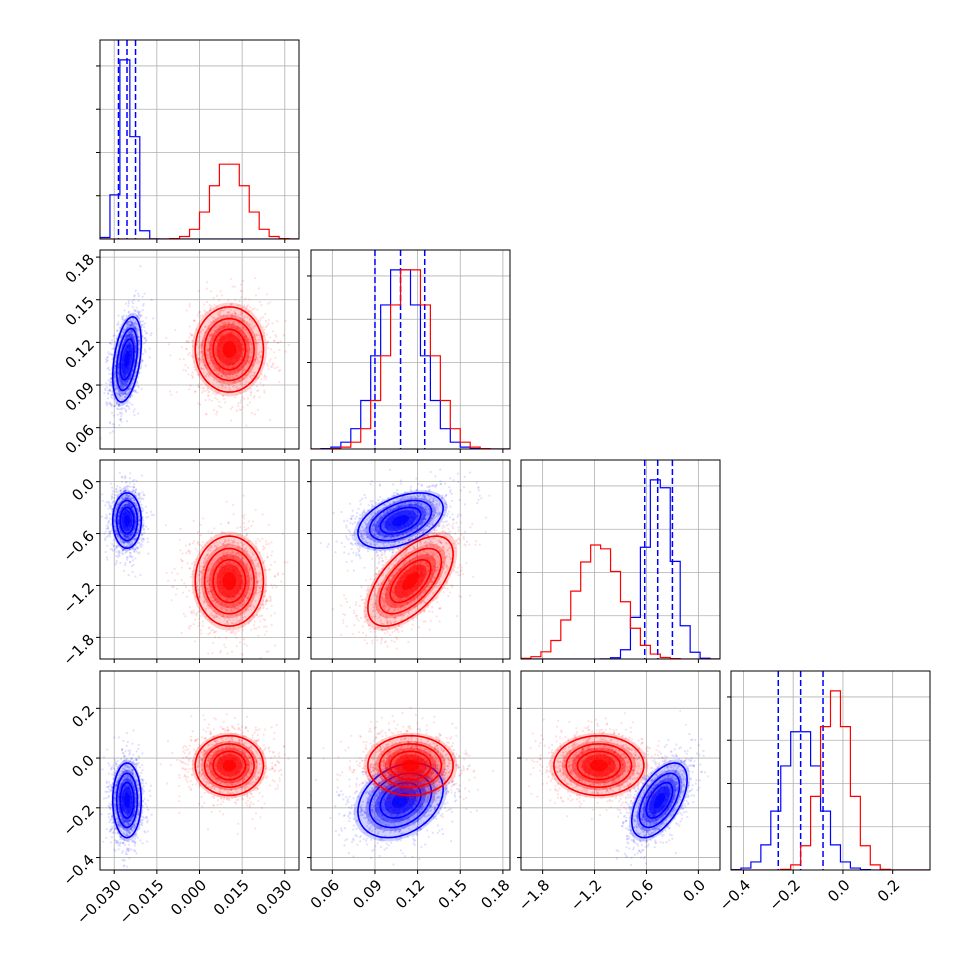 This screenshot has height=970, width=970. Describe the element at coordinates (830, 770) in the screenshot. I see `axes-frame` at that location.